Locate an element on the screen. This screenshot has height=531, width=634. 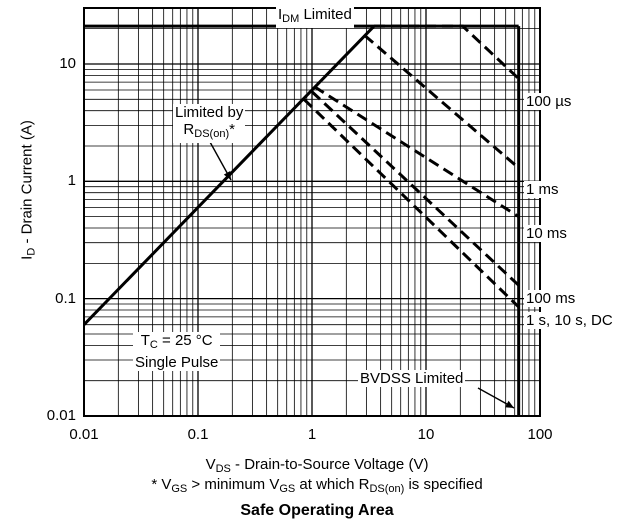
x-tick-label: 0.01 is located at coordinates (84, 434).